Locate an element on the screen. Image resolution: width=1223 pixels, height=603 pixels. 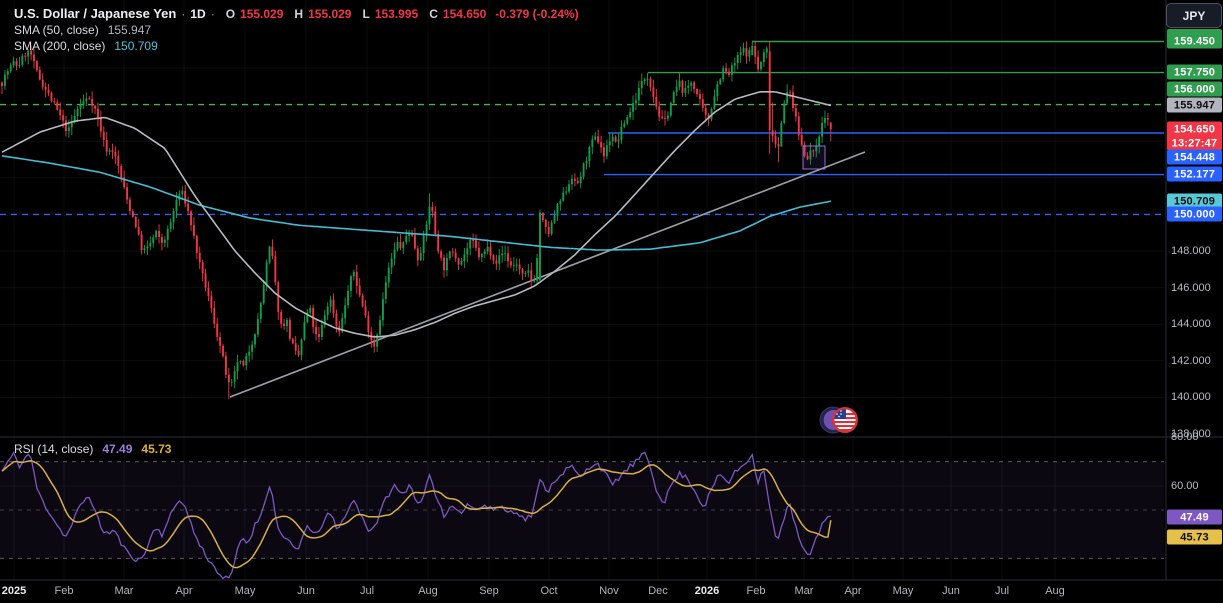
bar-countdown: 13:27:47 is located at coordinates (1194, 143).